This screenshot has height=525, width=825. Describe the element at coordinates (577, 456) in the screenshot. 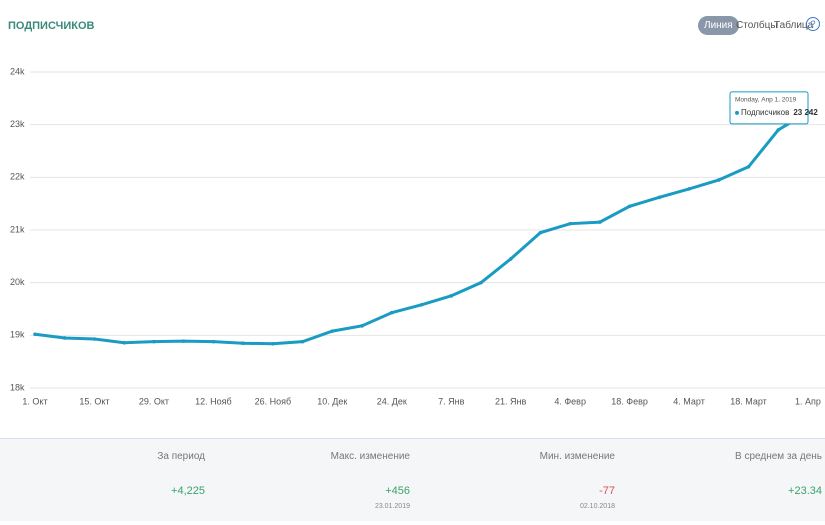

I see `stat-header: Мин. изменение` at that location.